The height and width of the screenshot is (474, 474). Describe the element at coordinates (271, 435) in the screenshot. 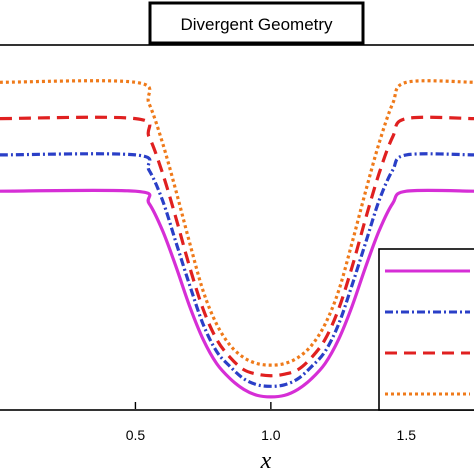

I see `x-tick-label: 1.0` at that location.